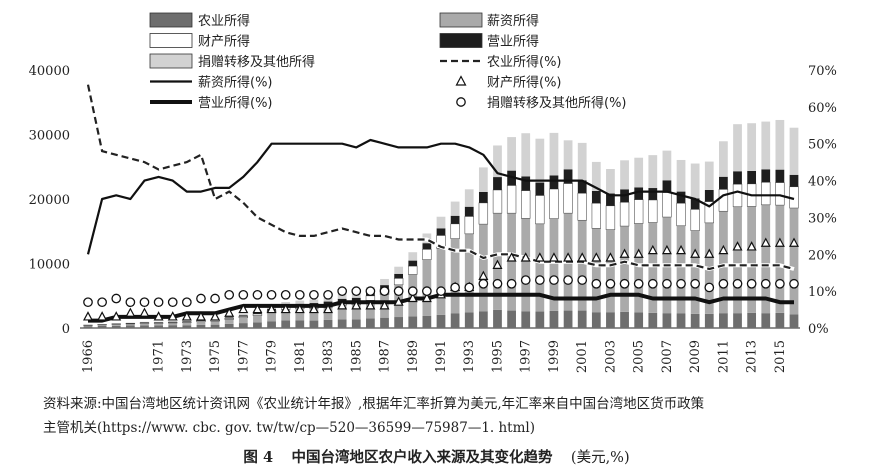  Describe the element at coordinates (582, 356) in the screenshot. I see `x-axis-tick-label: 2001` at that location.